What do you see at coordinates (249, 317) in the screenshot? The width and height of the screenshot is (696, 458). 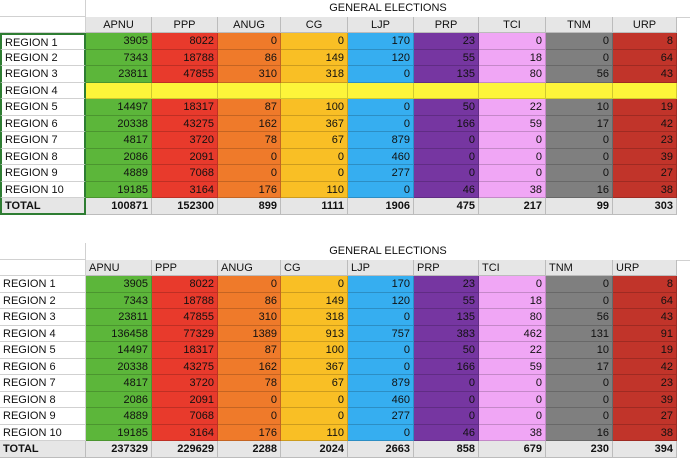 I see `vote-cell-anug: 310` at bounding box center [249, 317].